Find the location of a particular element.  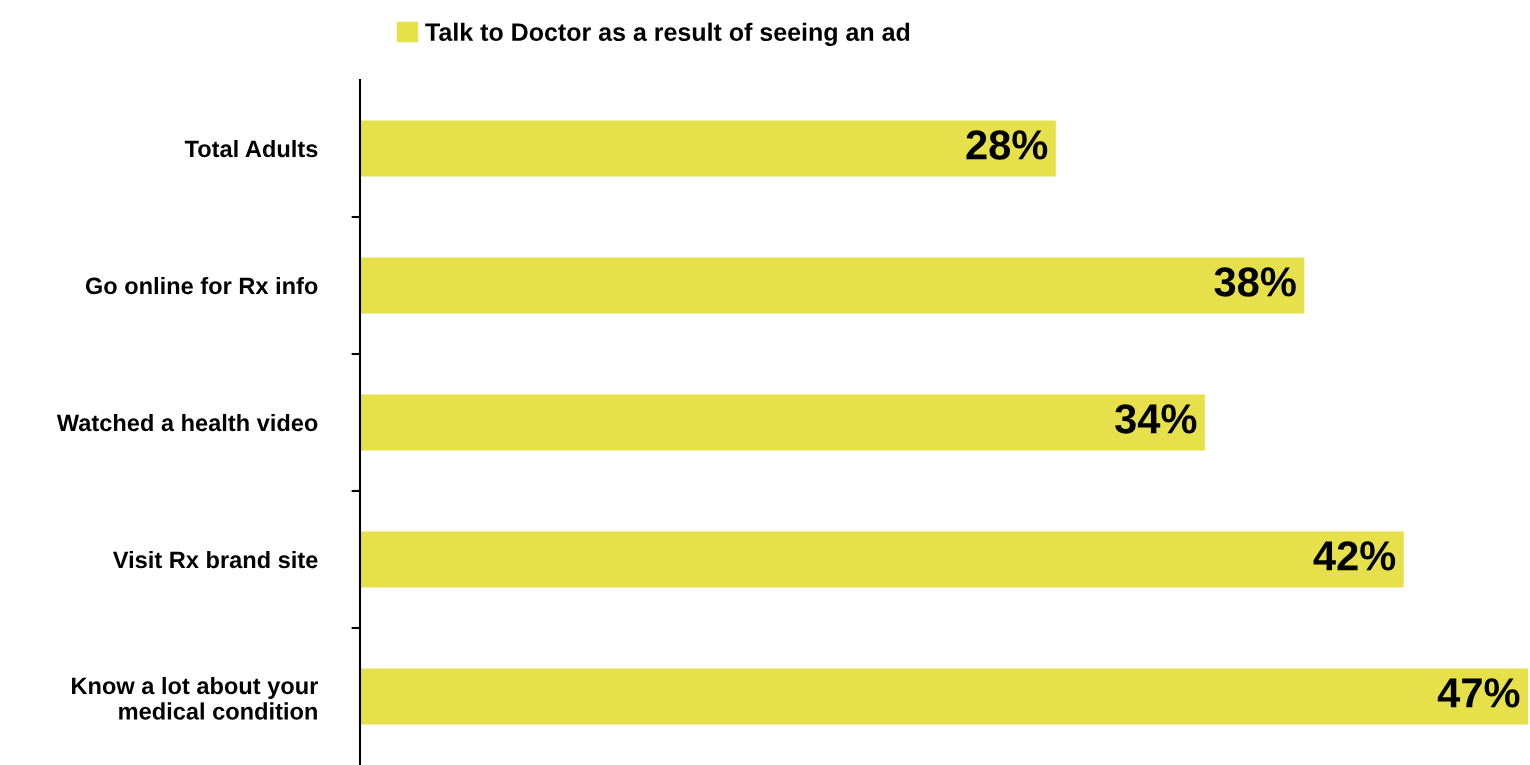

data-label: 38% is located at coordinates (1255, 282).